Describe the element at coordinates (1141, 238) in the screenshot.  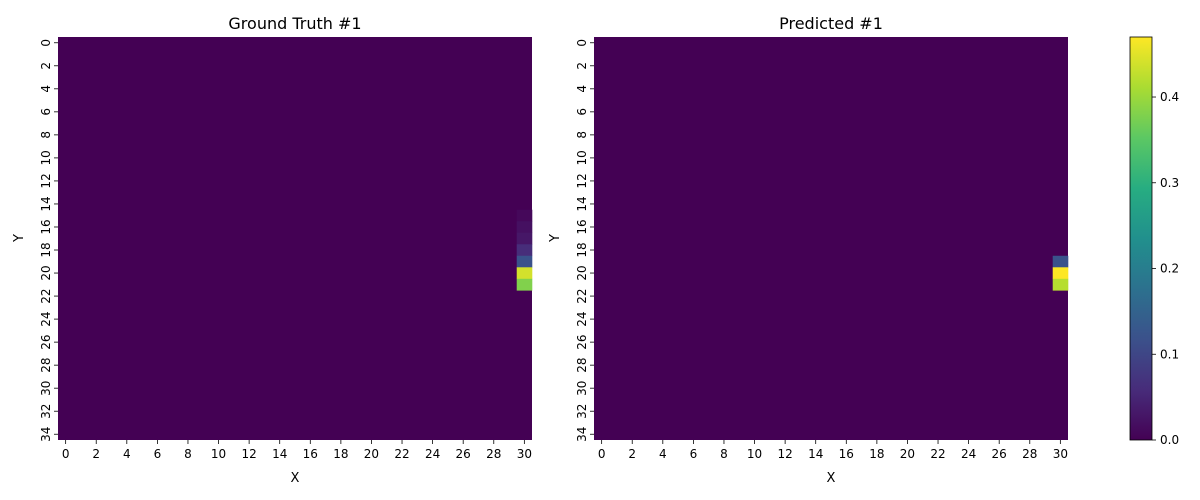
I see `colorbar-gradient` at that location.